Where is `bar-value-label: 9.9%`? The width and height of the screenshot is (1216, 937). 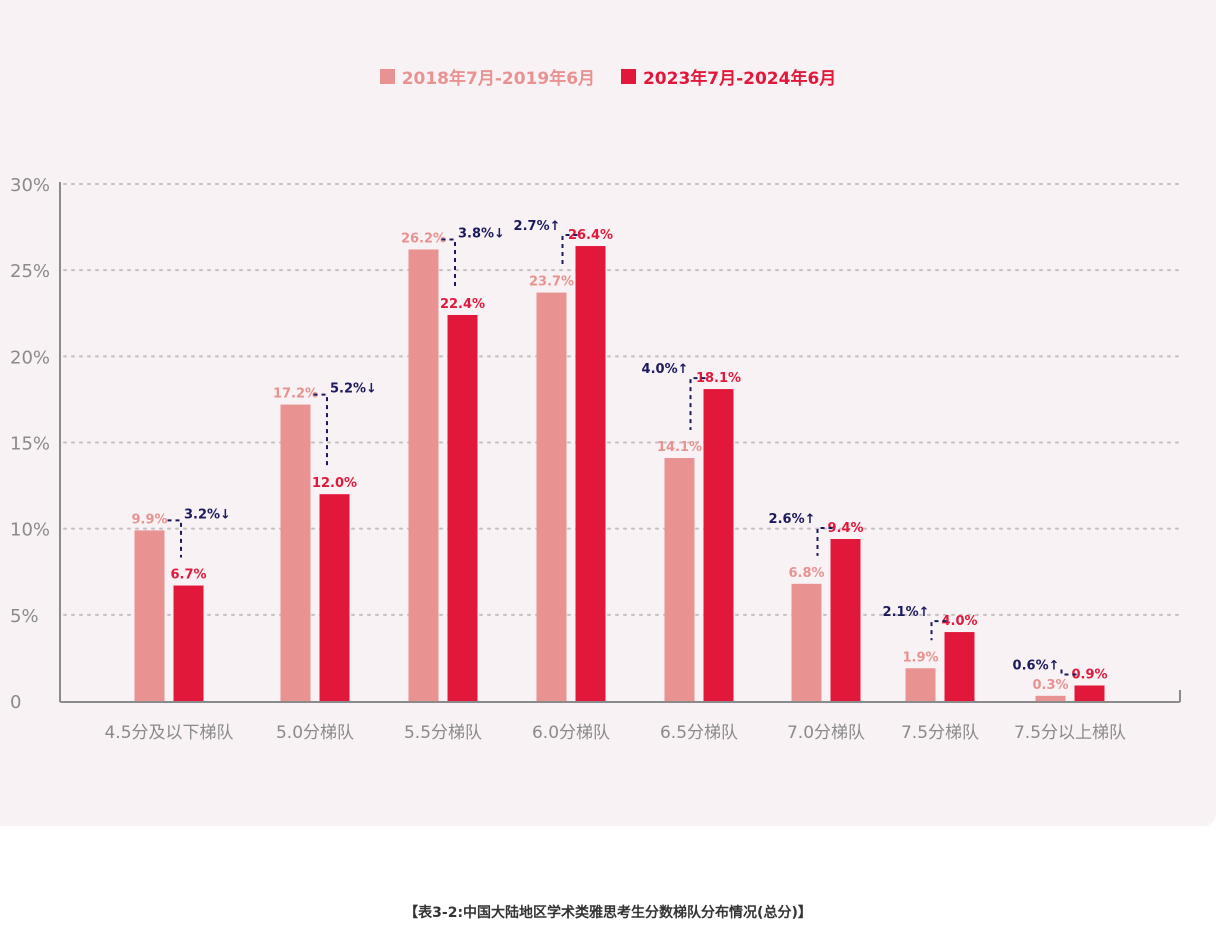 bar-value-label: 9.9% is located at coordinates (149, 519).